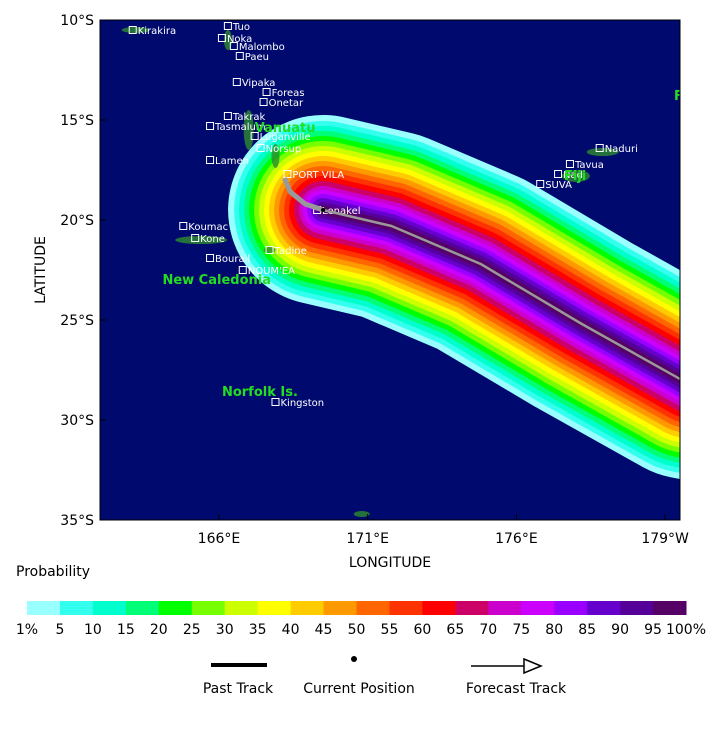 This screenshot has height=730, width=720. What do you see at coordinates (240, 127) in the screenshot?
I see `place-label: Tasmalum` at bounding box center [240, 127].